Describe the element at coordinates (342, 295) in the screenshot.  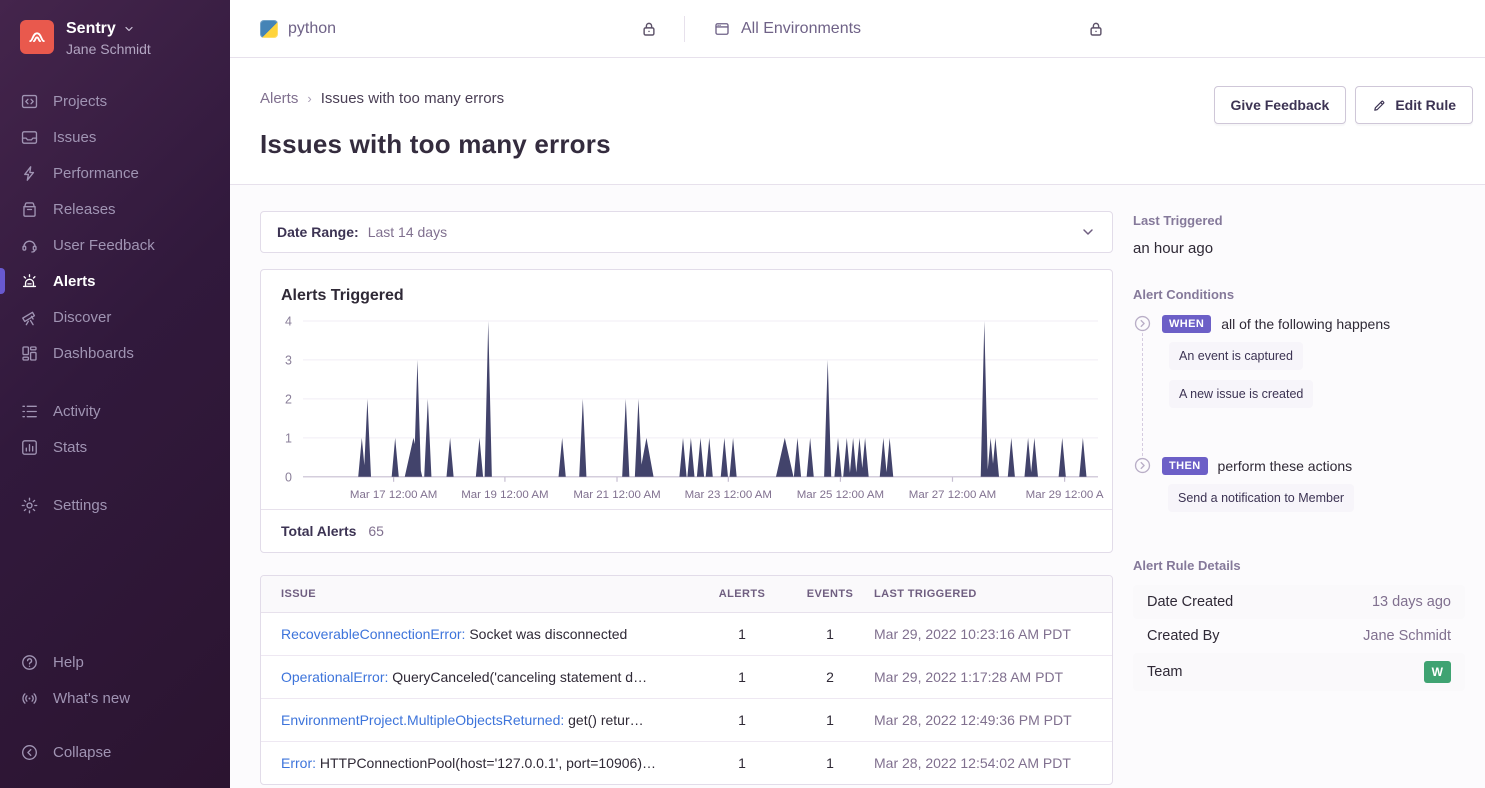
I see `chart-title: Alerts Triggered` at that location.